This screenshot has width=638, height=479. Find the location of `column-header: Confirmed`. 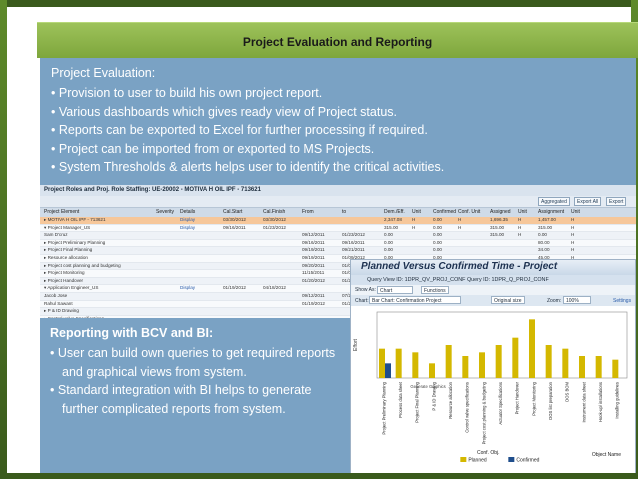

column-header: Confirmed is located at coordinates (445, 212).